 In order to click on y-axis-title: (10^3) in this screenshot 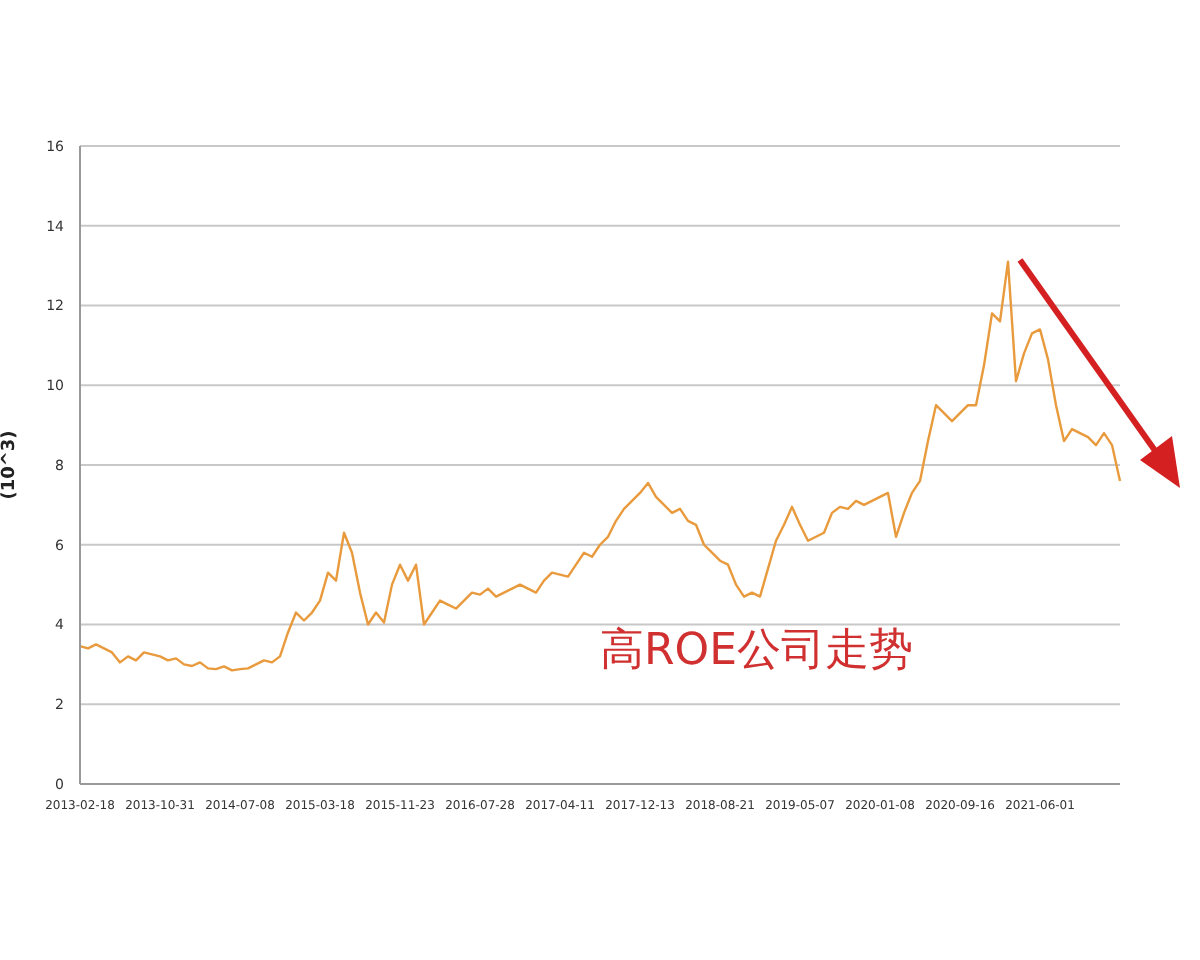, I will do `click(10, 465)`.